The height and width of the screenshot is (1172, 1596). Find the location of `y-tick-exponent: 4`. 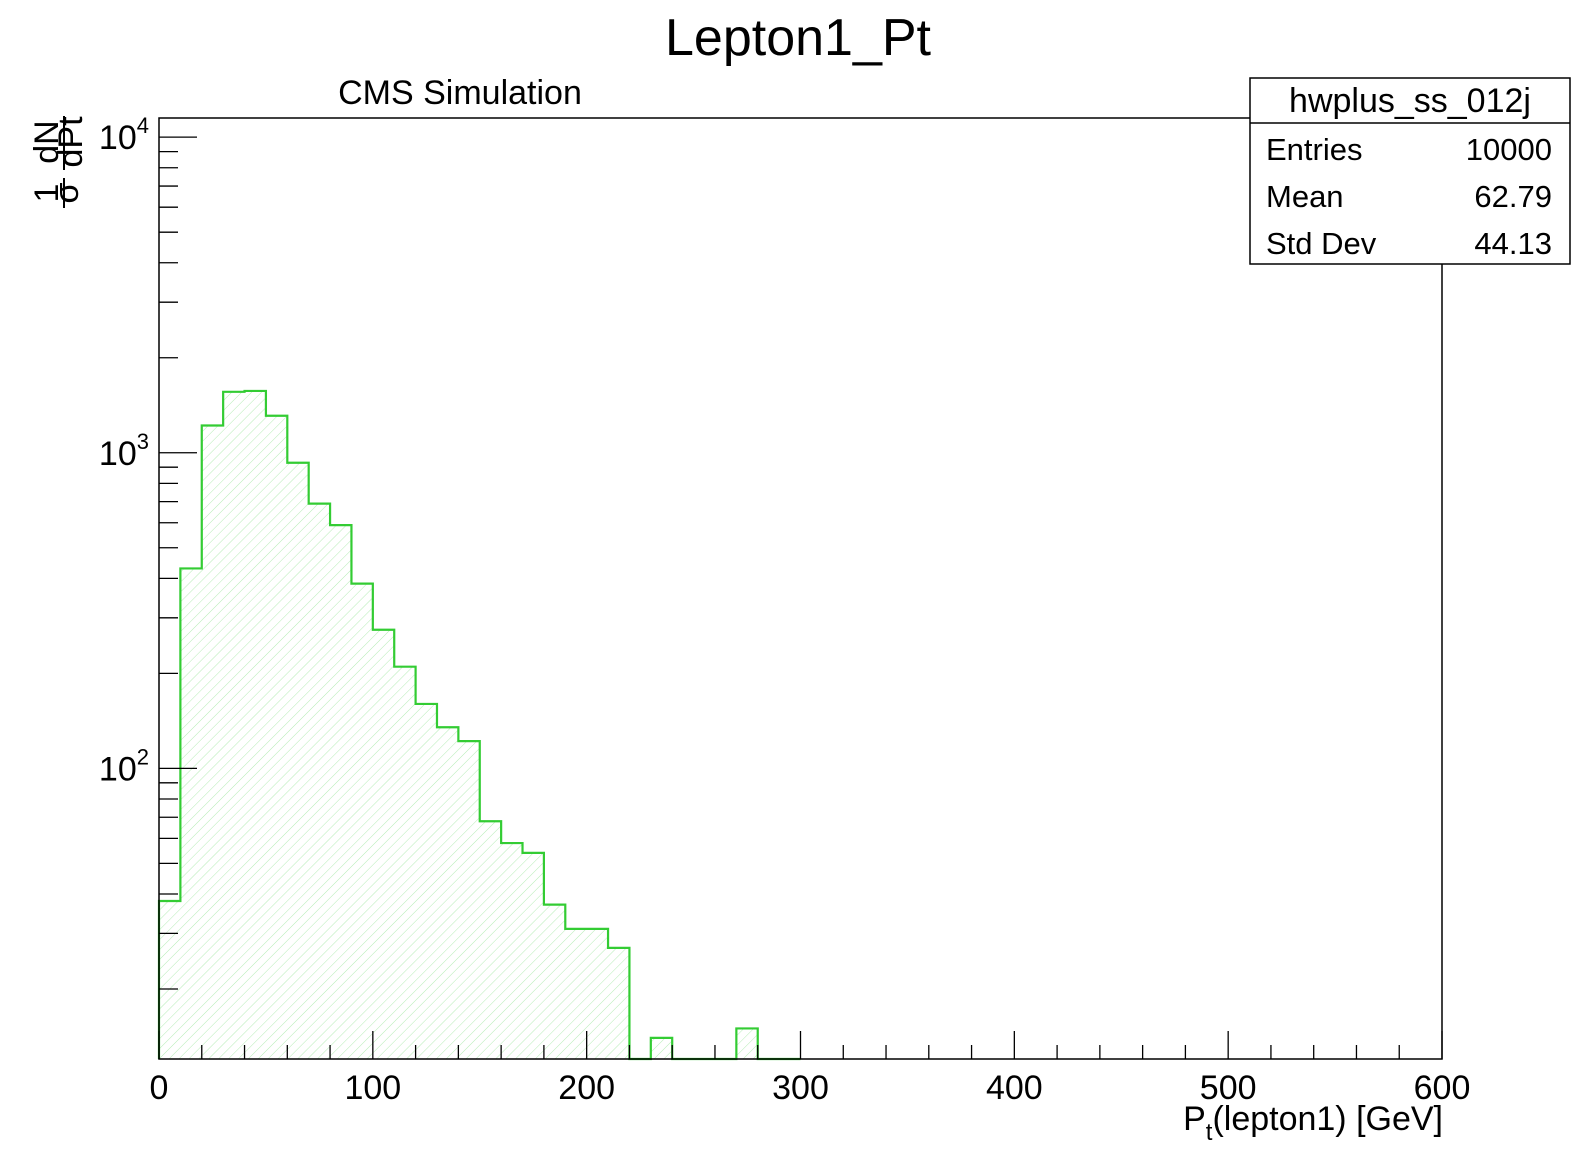

y-tick-exponent: 4 is located at coordinates (143, 125).